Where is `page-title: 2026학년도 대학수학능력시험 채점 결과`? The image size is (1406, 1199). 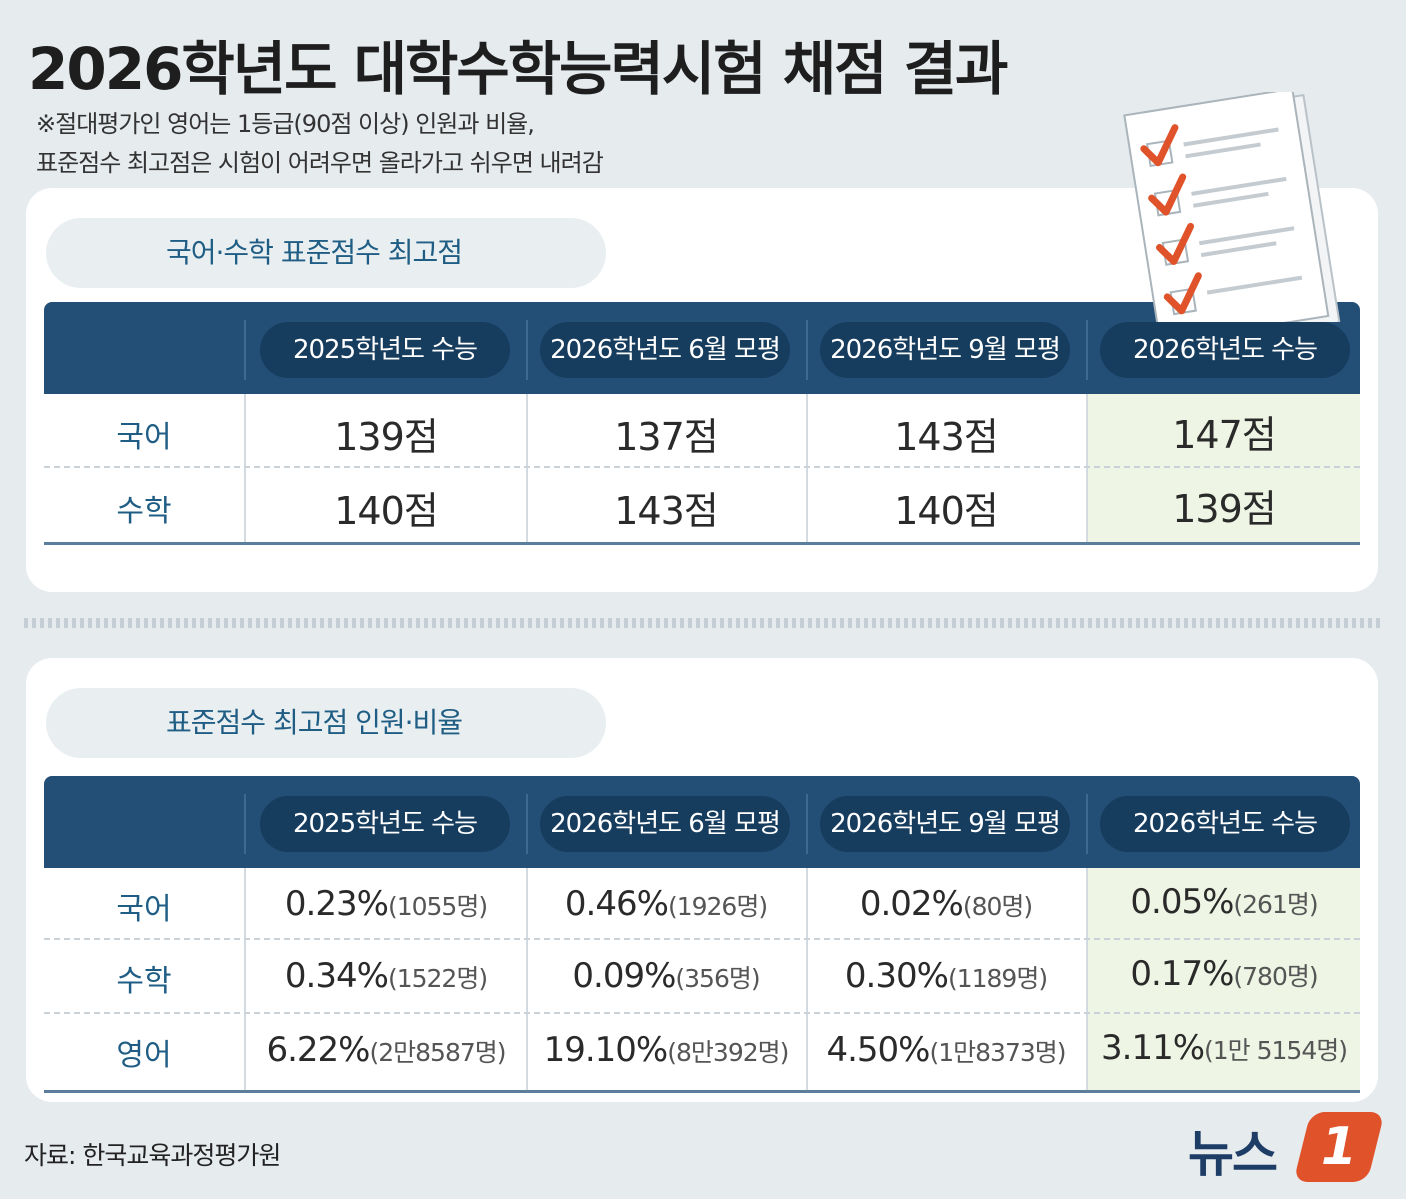
page-title: 2026학년도 대학수학능력시험 채점 결과 is located at coordinates (518, 69).